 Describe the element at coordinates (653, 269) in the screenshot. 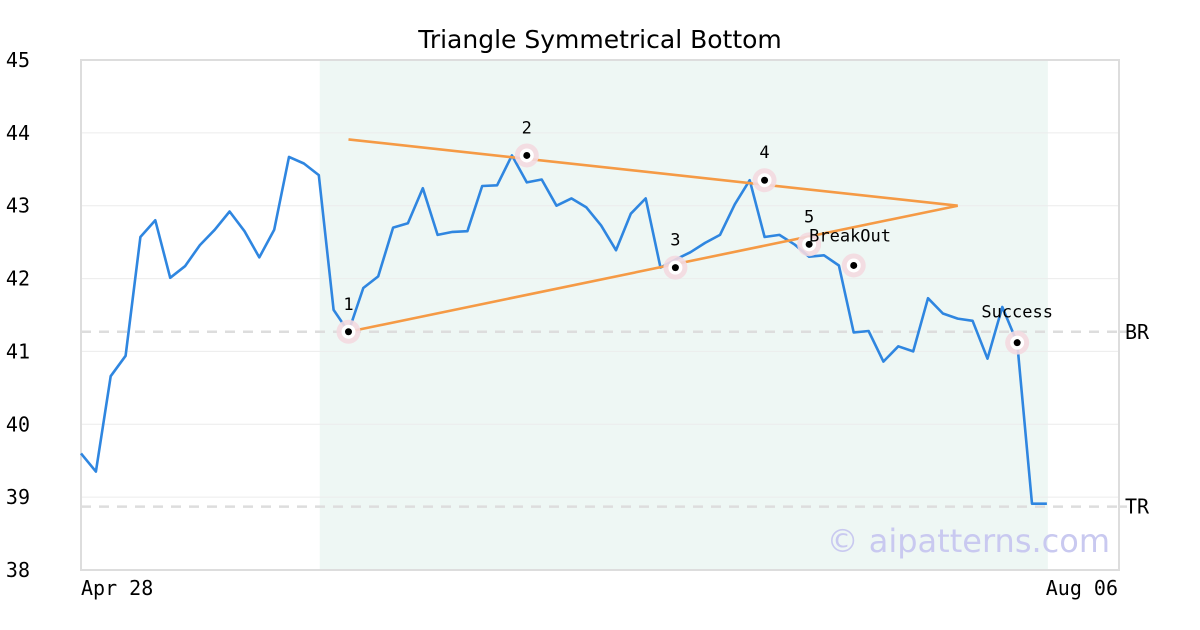

I see `trendline-lower` at that location.